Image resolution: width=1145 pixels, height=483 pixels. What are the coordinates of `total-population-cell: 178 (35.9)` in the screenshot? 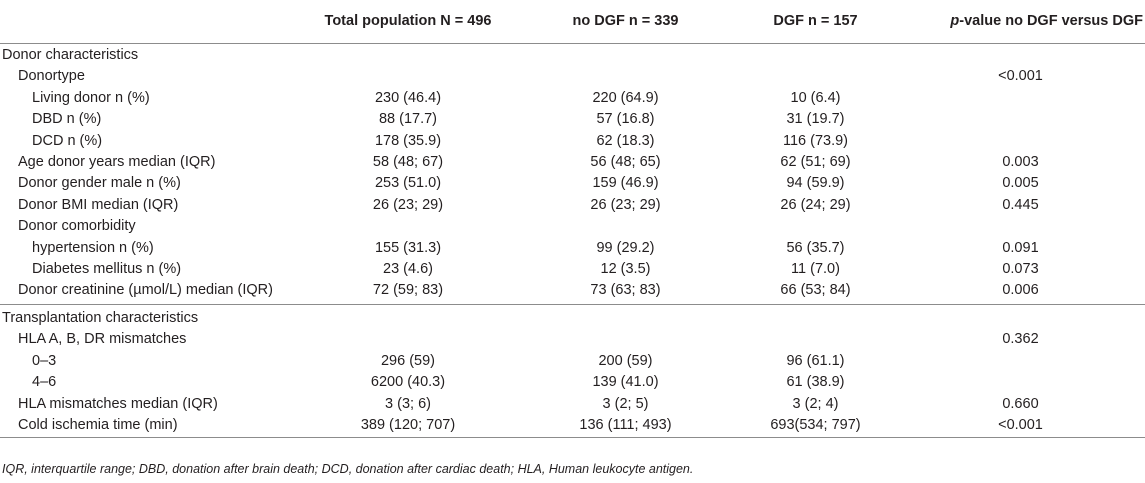 It's located at (408, 140).